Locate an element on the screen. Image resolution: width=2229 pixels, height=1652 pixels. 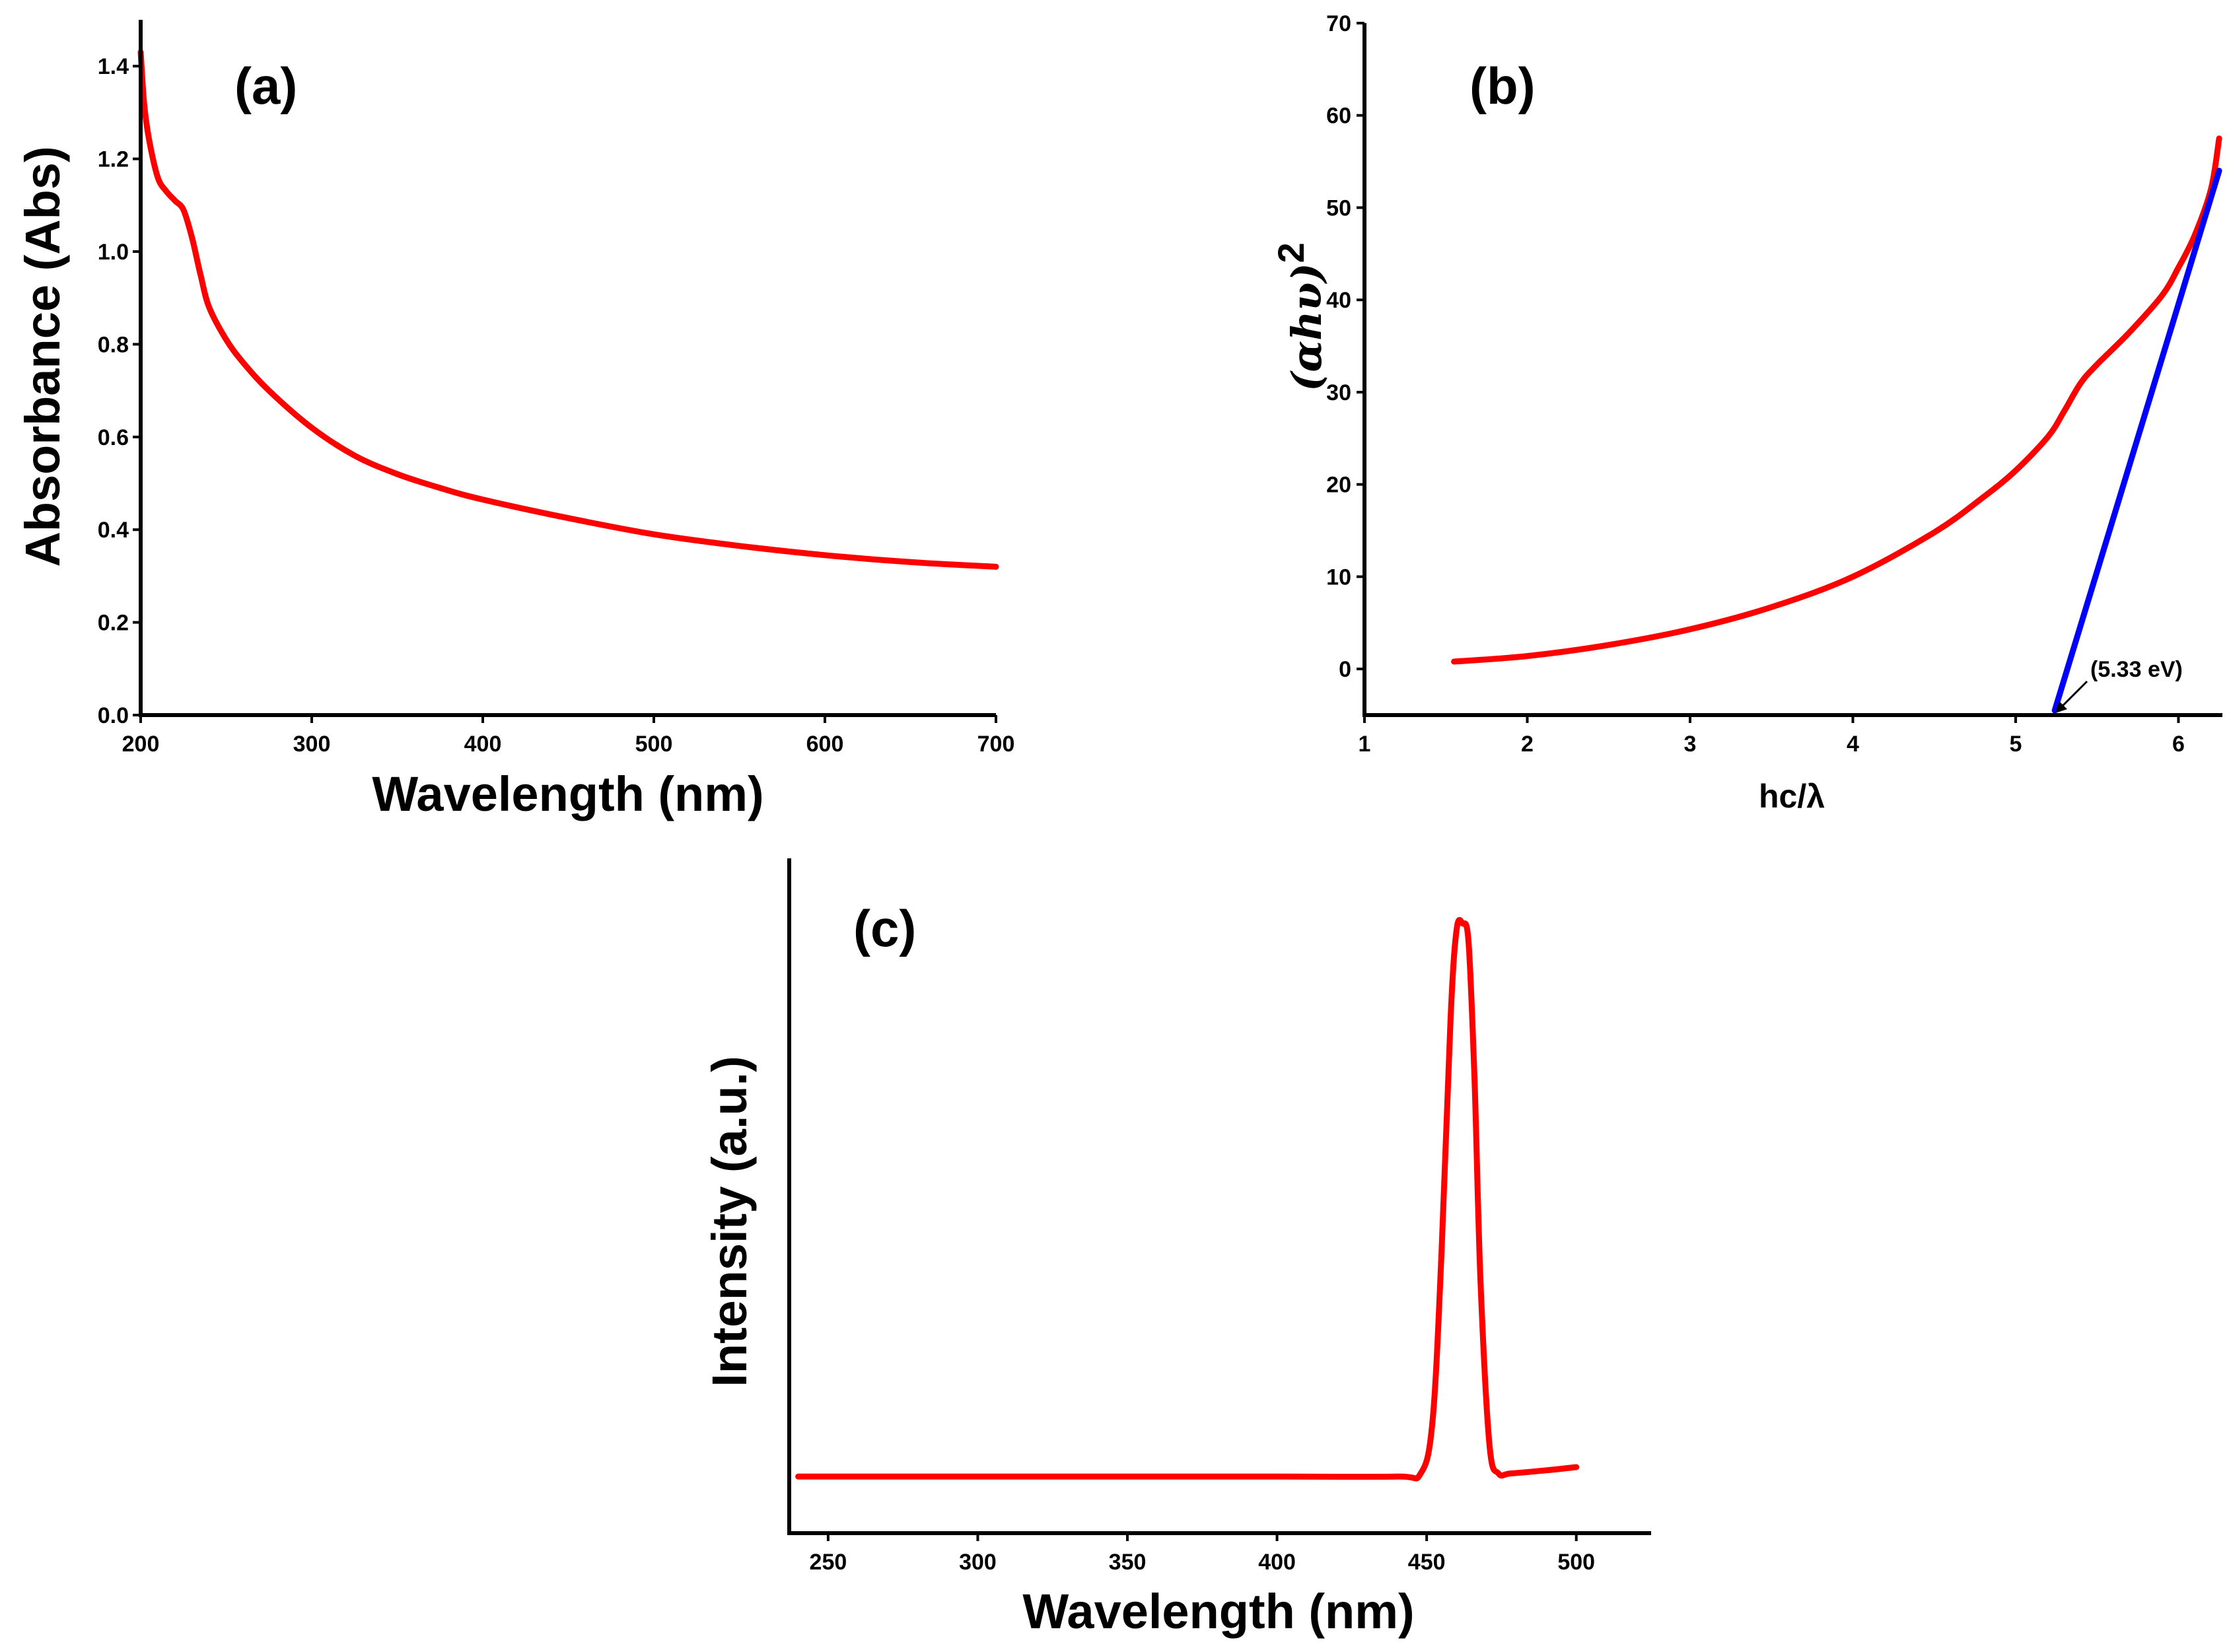
panel-c-y-axis-title: Intensity (a.u.) is located at coordinates (729, 1221).